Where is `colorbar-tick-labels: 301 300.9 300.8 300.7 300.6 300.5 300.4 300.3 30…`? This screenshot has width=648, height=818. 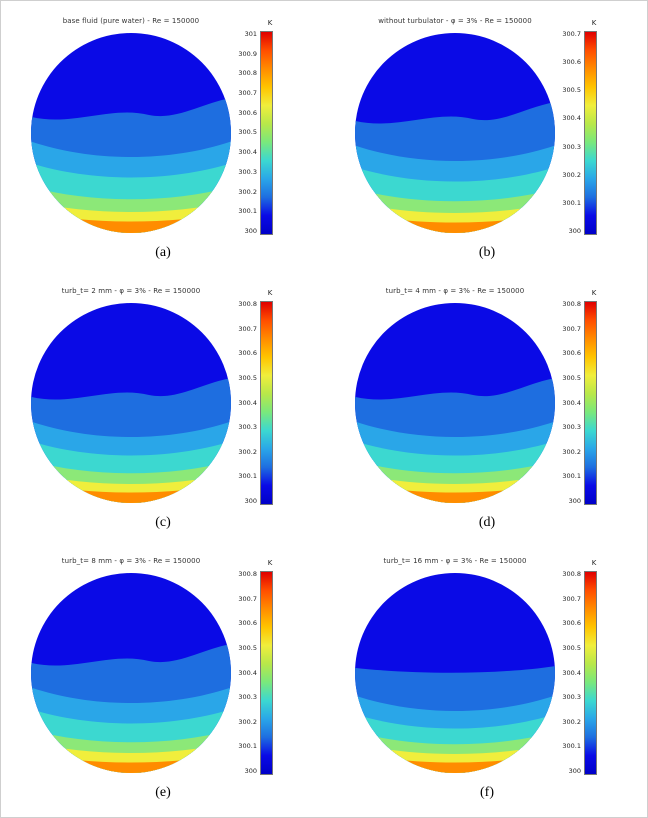
colorbar-tick-labels: 301 300.9 300.8 300.7 300.6 300.5 300.4 300.3 30… is located at coordinates (246, 133).